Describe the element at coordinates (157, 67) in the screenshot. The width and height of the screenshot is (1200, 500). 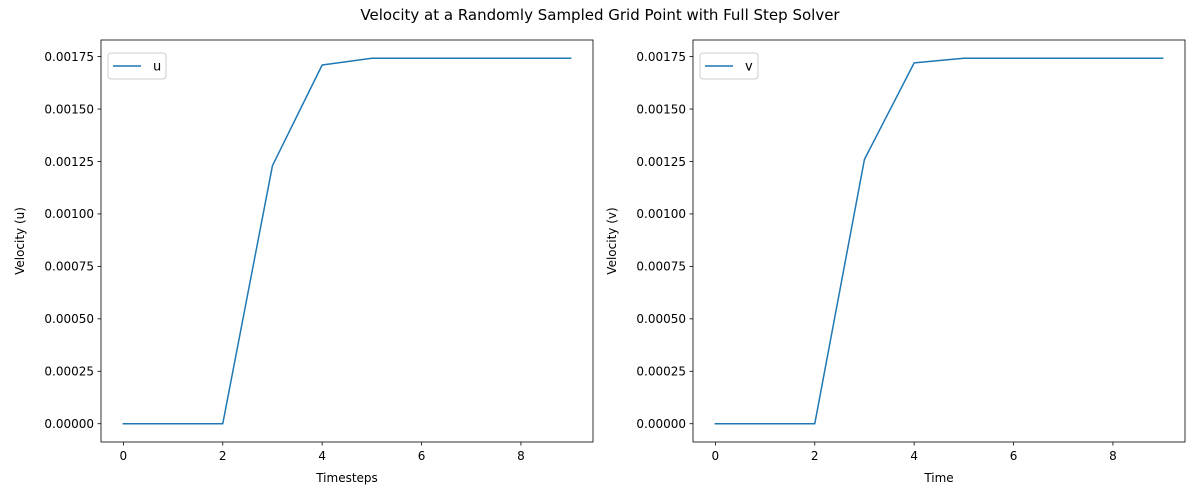
I see `legend-label-u: u` at that location.